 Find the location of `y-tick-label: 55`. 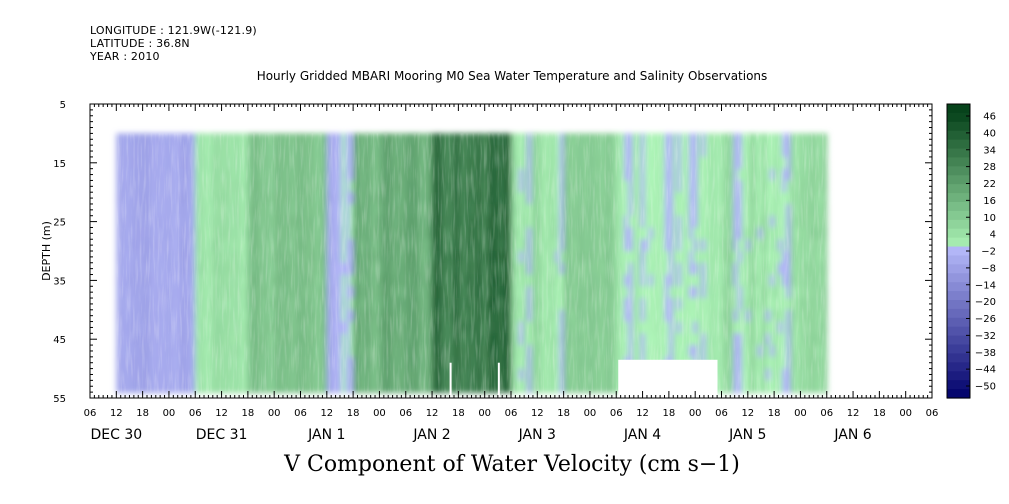

y-tick-label: 55 is located at coordinates (59, 399).